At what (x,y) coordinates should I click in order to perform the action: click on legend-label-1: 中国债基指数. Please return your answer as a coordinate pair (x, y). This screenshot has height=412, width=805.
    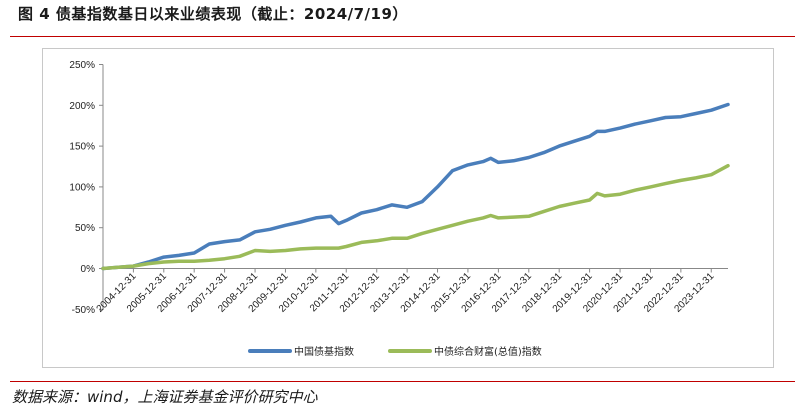
    Looking at the image, I should click on (324, 351).